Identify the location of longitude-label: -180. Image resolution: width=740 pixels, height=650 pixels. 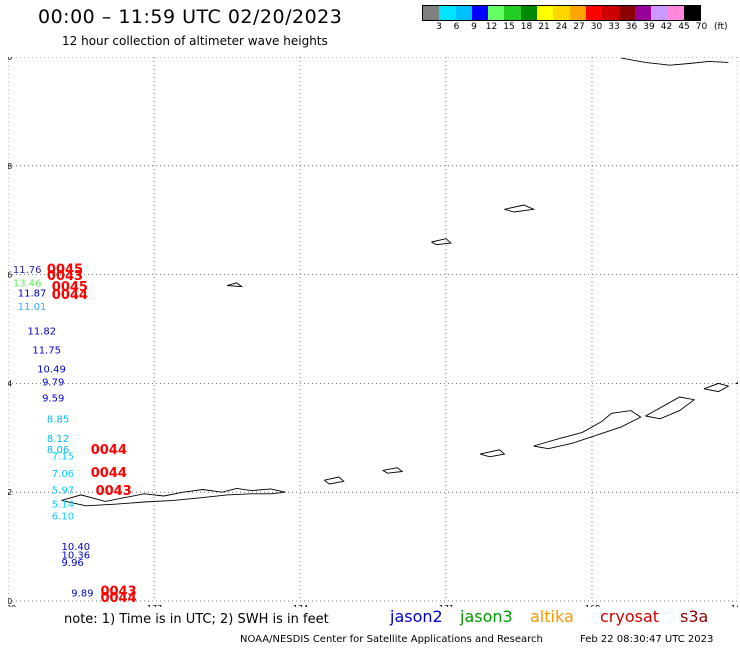
(12, 605).